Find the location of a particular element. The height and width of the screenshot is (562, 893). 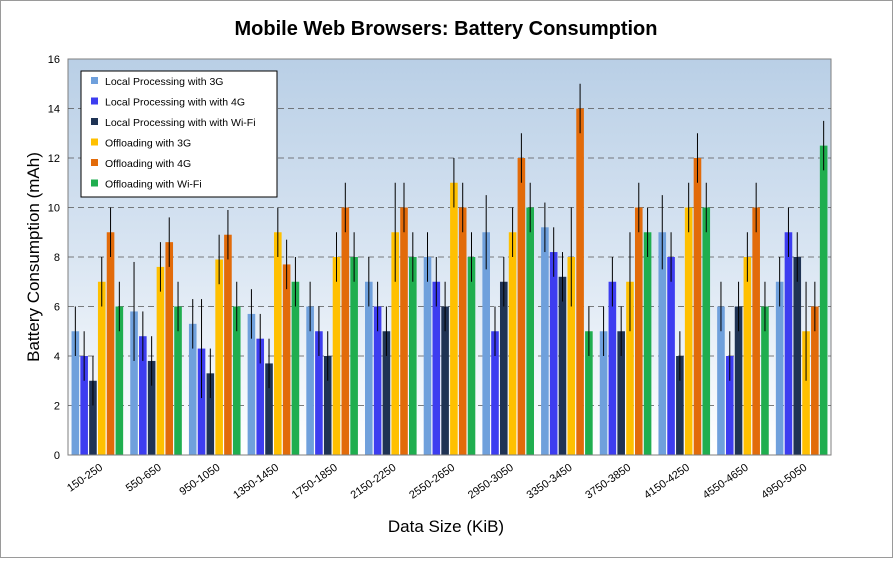

y-tick-label: 0 is located at coordinates (57, 456).